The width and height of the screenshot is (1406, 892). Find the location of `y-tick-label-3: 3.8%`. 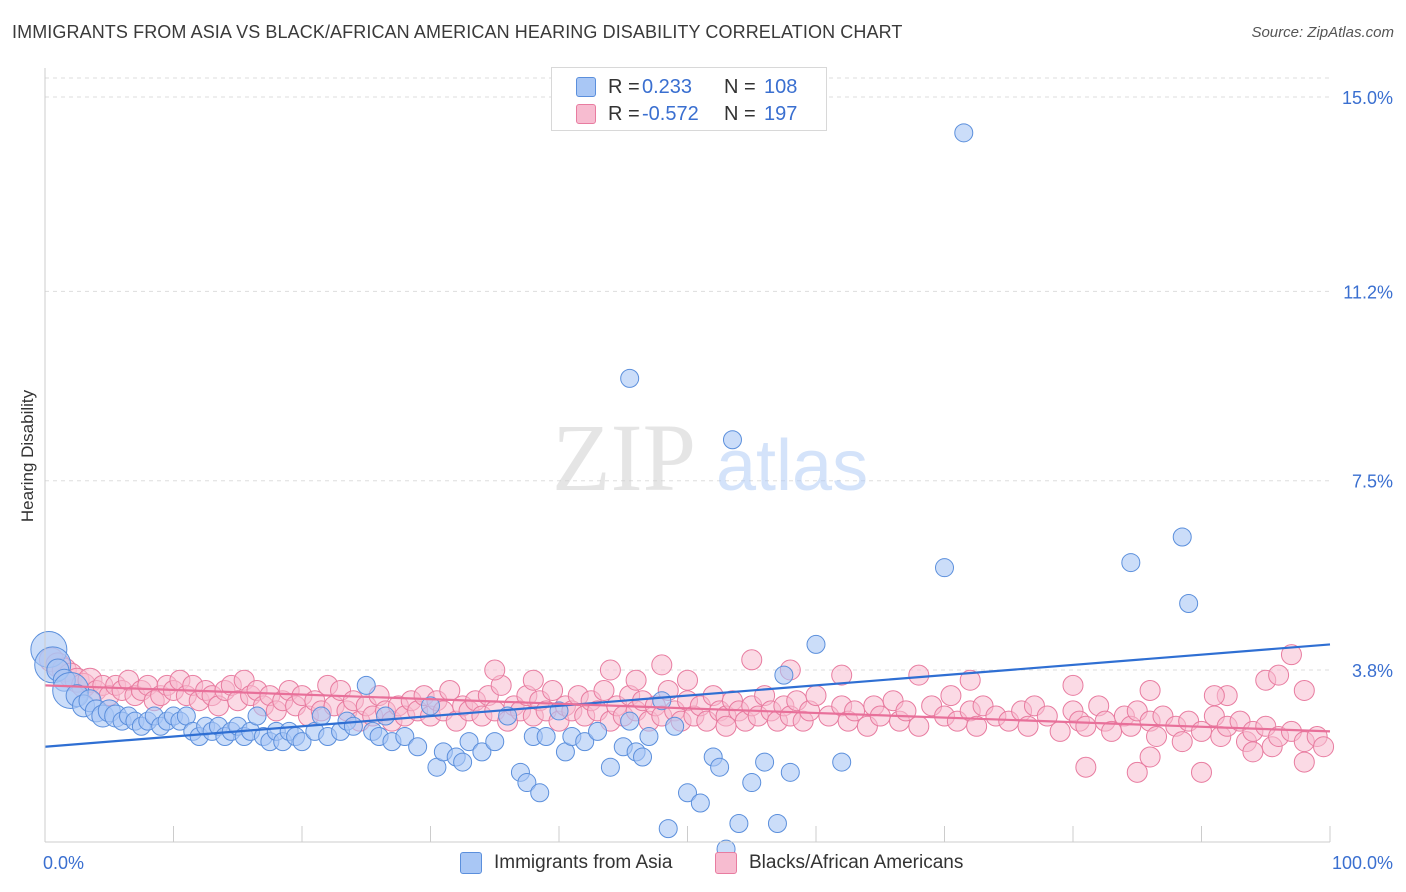

y-tick-label-3: 3.8% is located at coordinates (1372, 671).